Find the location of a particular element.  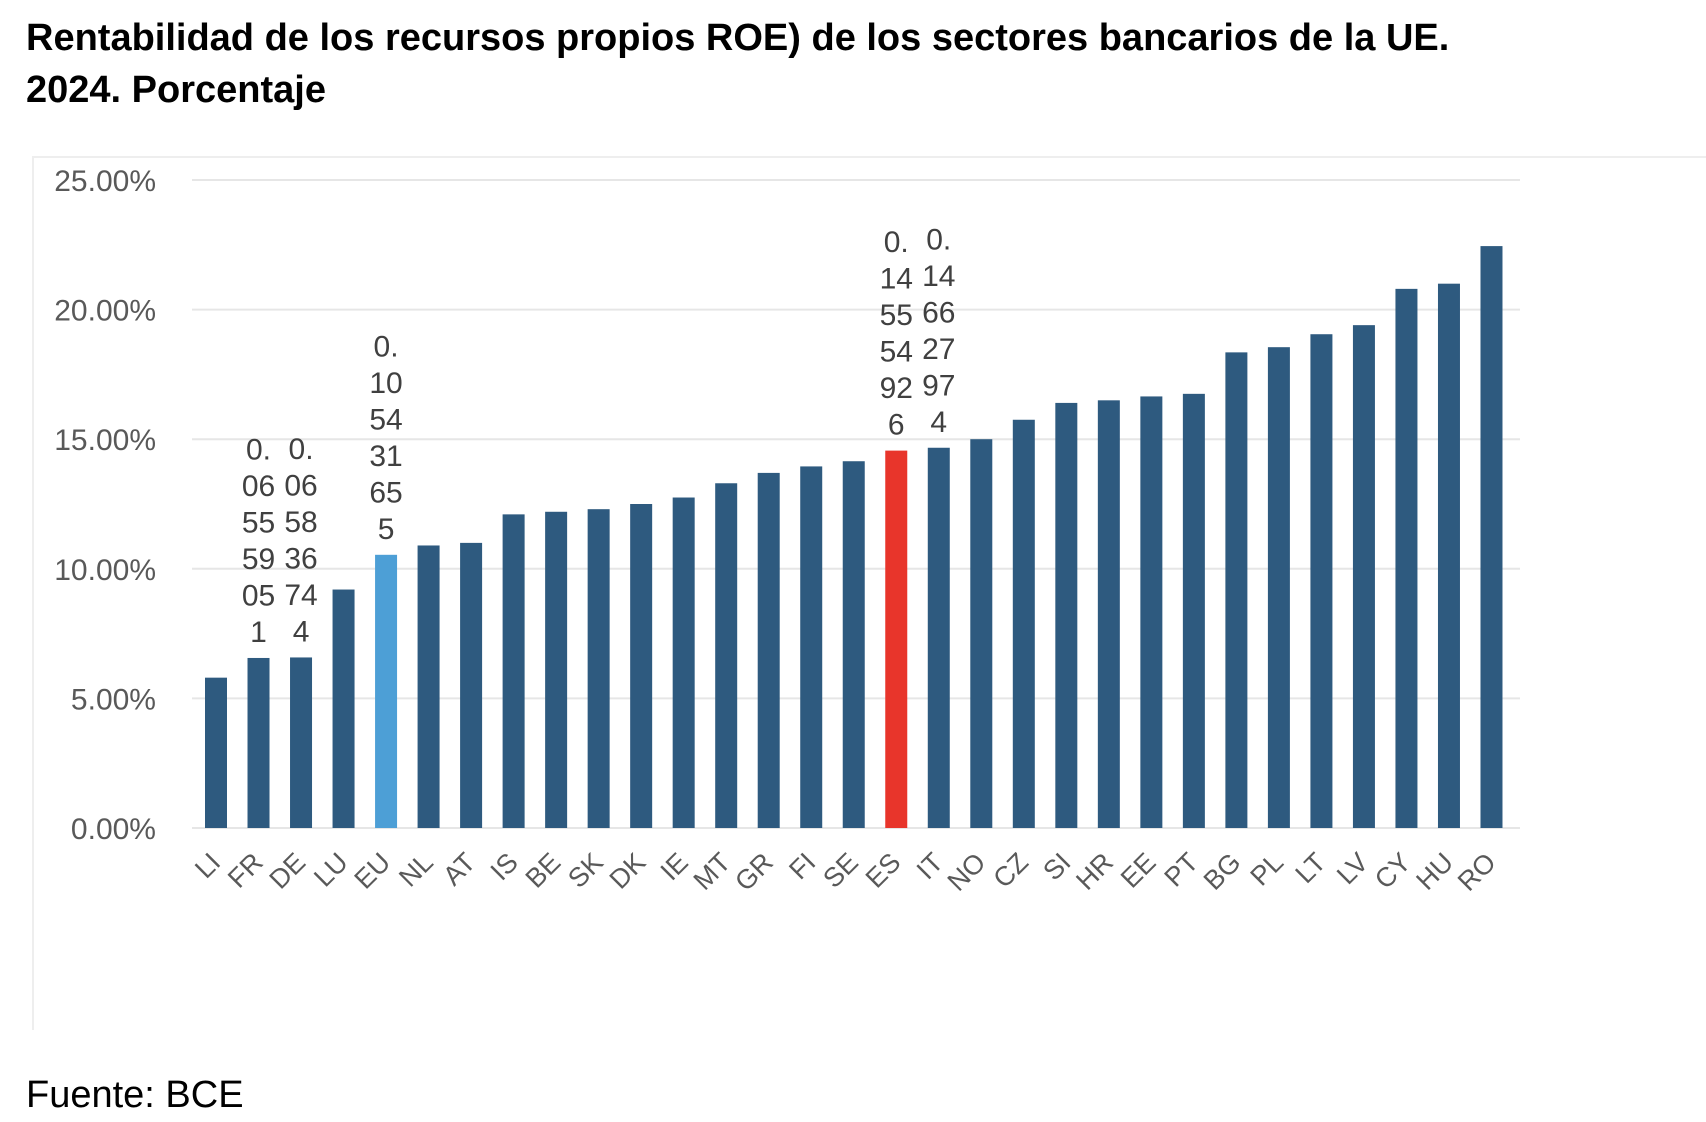

data-label-eu: 5 is located at coordinates (386, 529).